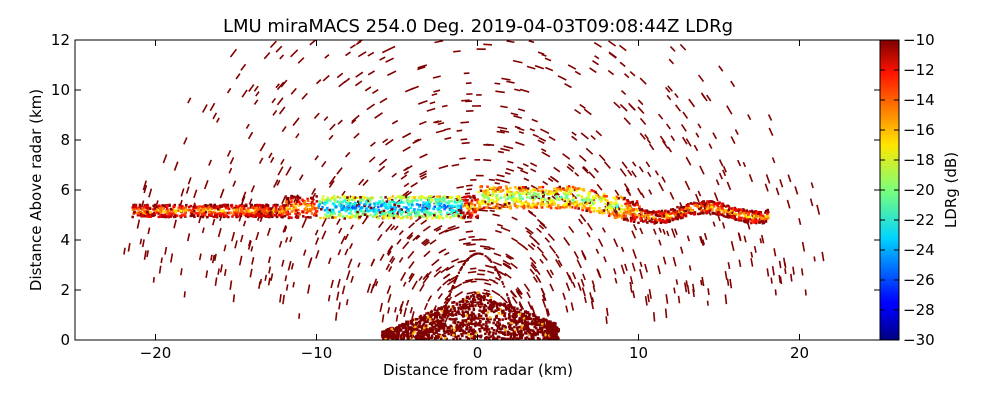 This screenshot has height=400, width=1000. I want to click on y-tick-label: 0, so click(65, 340).